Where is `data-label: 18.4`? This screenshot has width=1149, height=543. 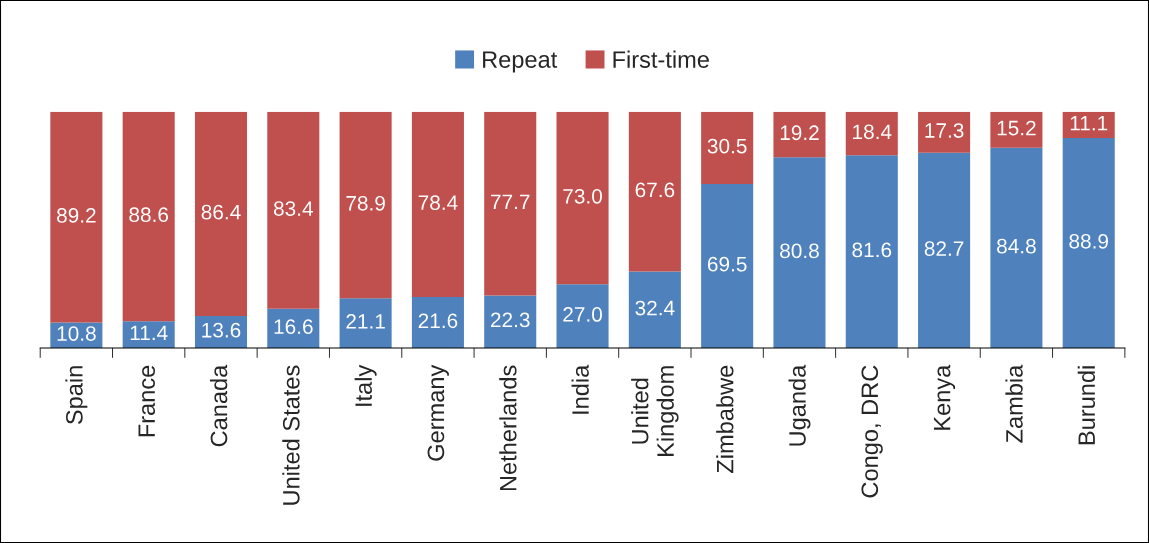
data-label: 18.4 is located at coordinates (872, 132).